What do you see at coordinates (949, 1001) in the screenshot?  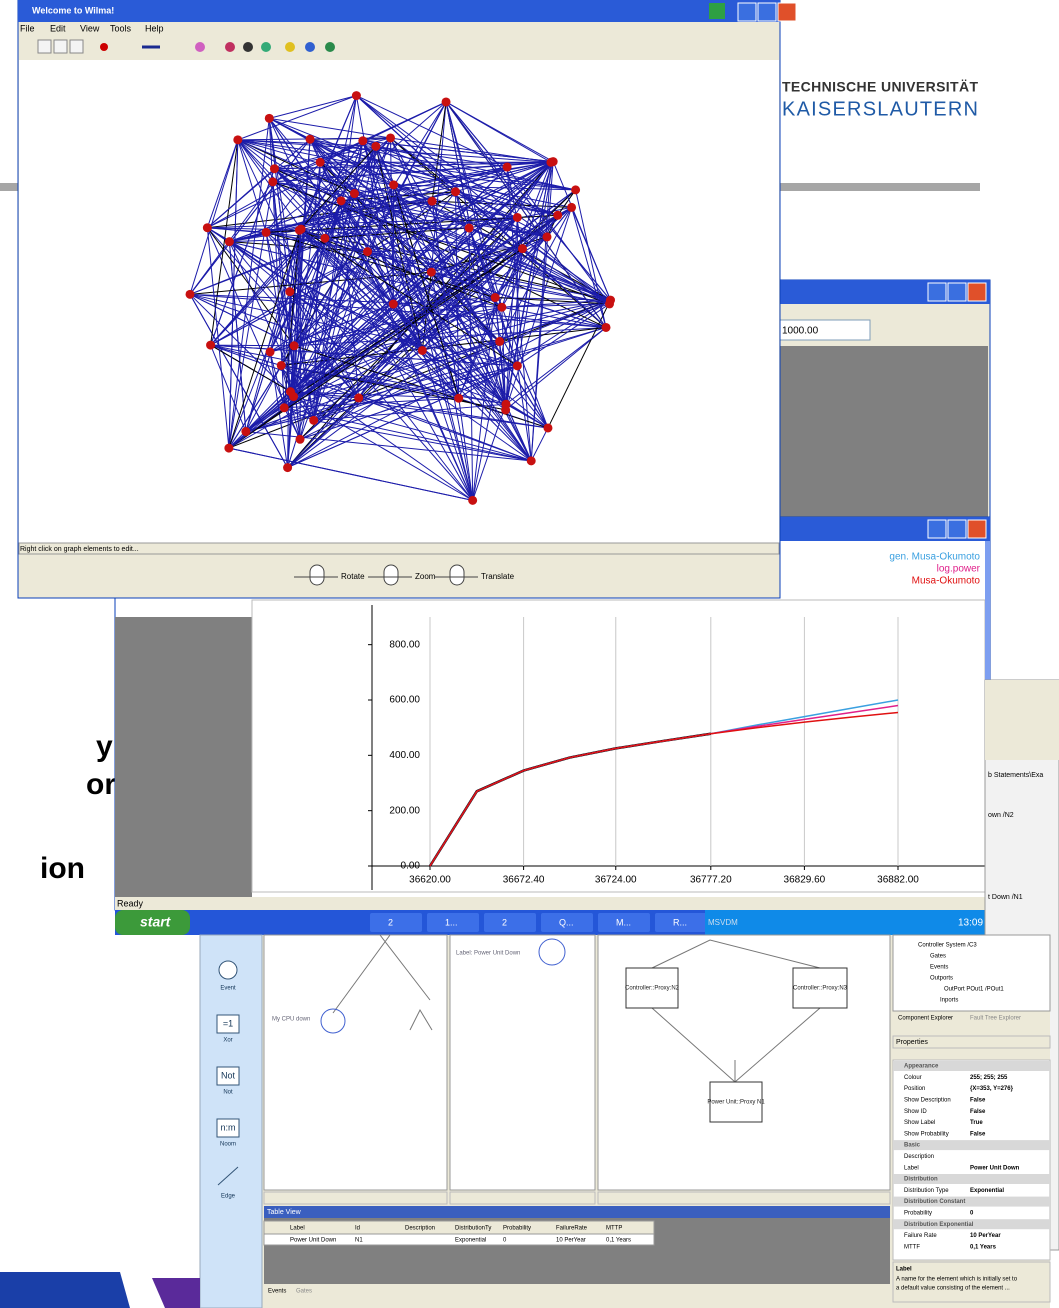 I see `tree-item: Inports` at bounding box center [949, 1001].